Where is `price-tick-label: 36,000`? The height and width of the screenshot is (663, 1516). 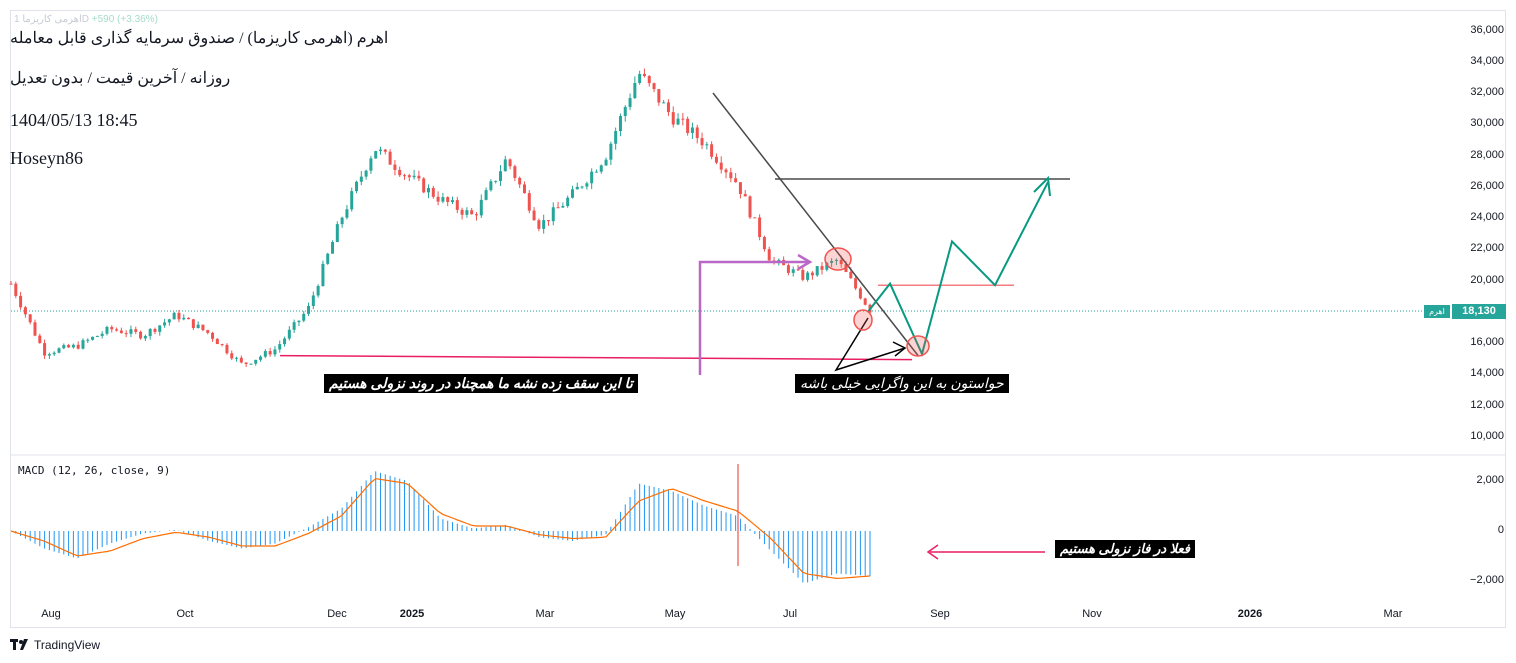 price-tick-label: 36,000 is located at coordinates (1487, 29).